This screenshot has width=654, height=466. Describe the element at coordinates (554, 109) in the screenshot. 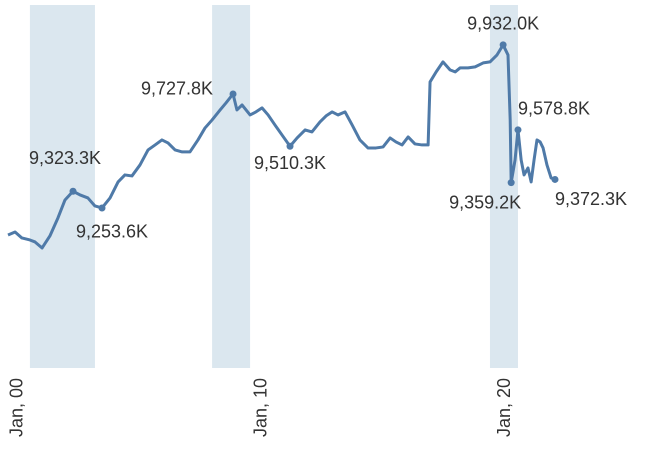

I see `annotation-label: 9,578.8K` at that location.